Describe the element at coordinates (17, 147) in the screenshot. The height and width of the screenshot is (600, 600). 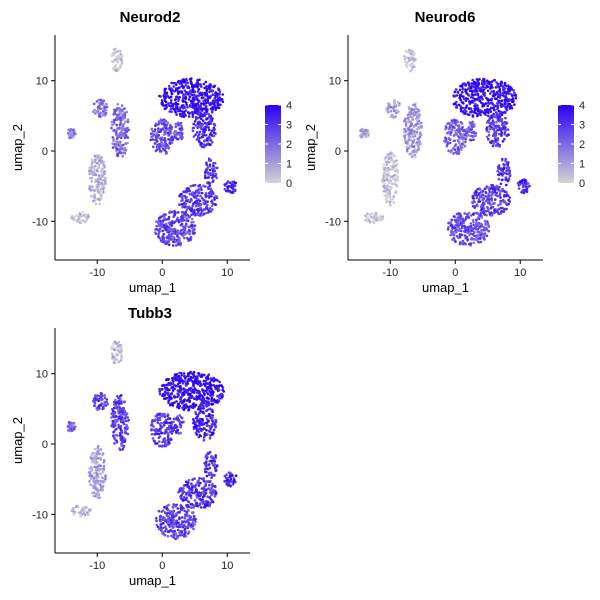
I see `y-axis-title: umap_2` at that location.